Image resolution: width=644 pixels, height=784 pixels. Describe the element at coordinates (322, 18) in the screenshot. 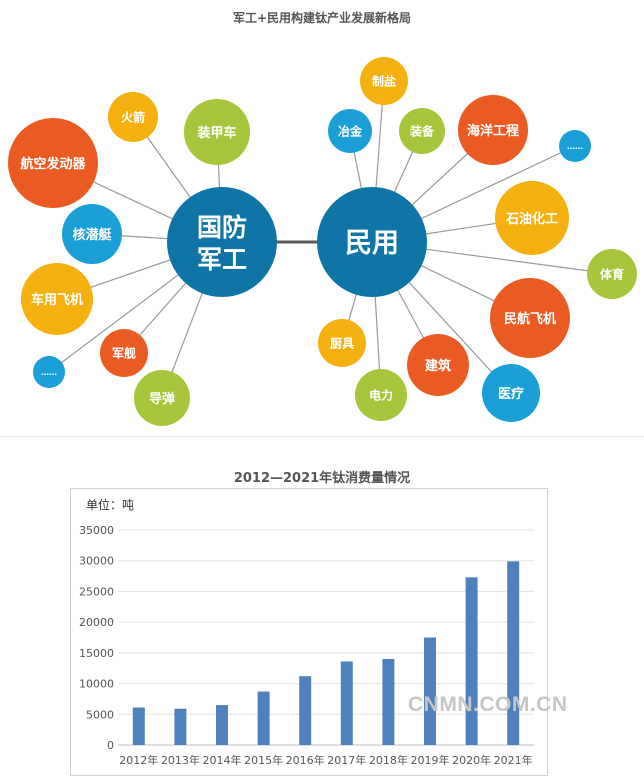

I see `infographic-title: 军工+民用构建钛产业发展新格局` at that location.